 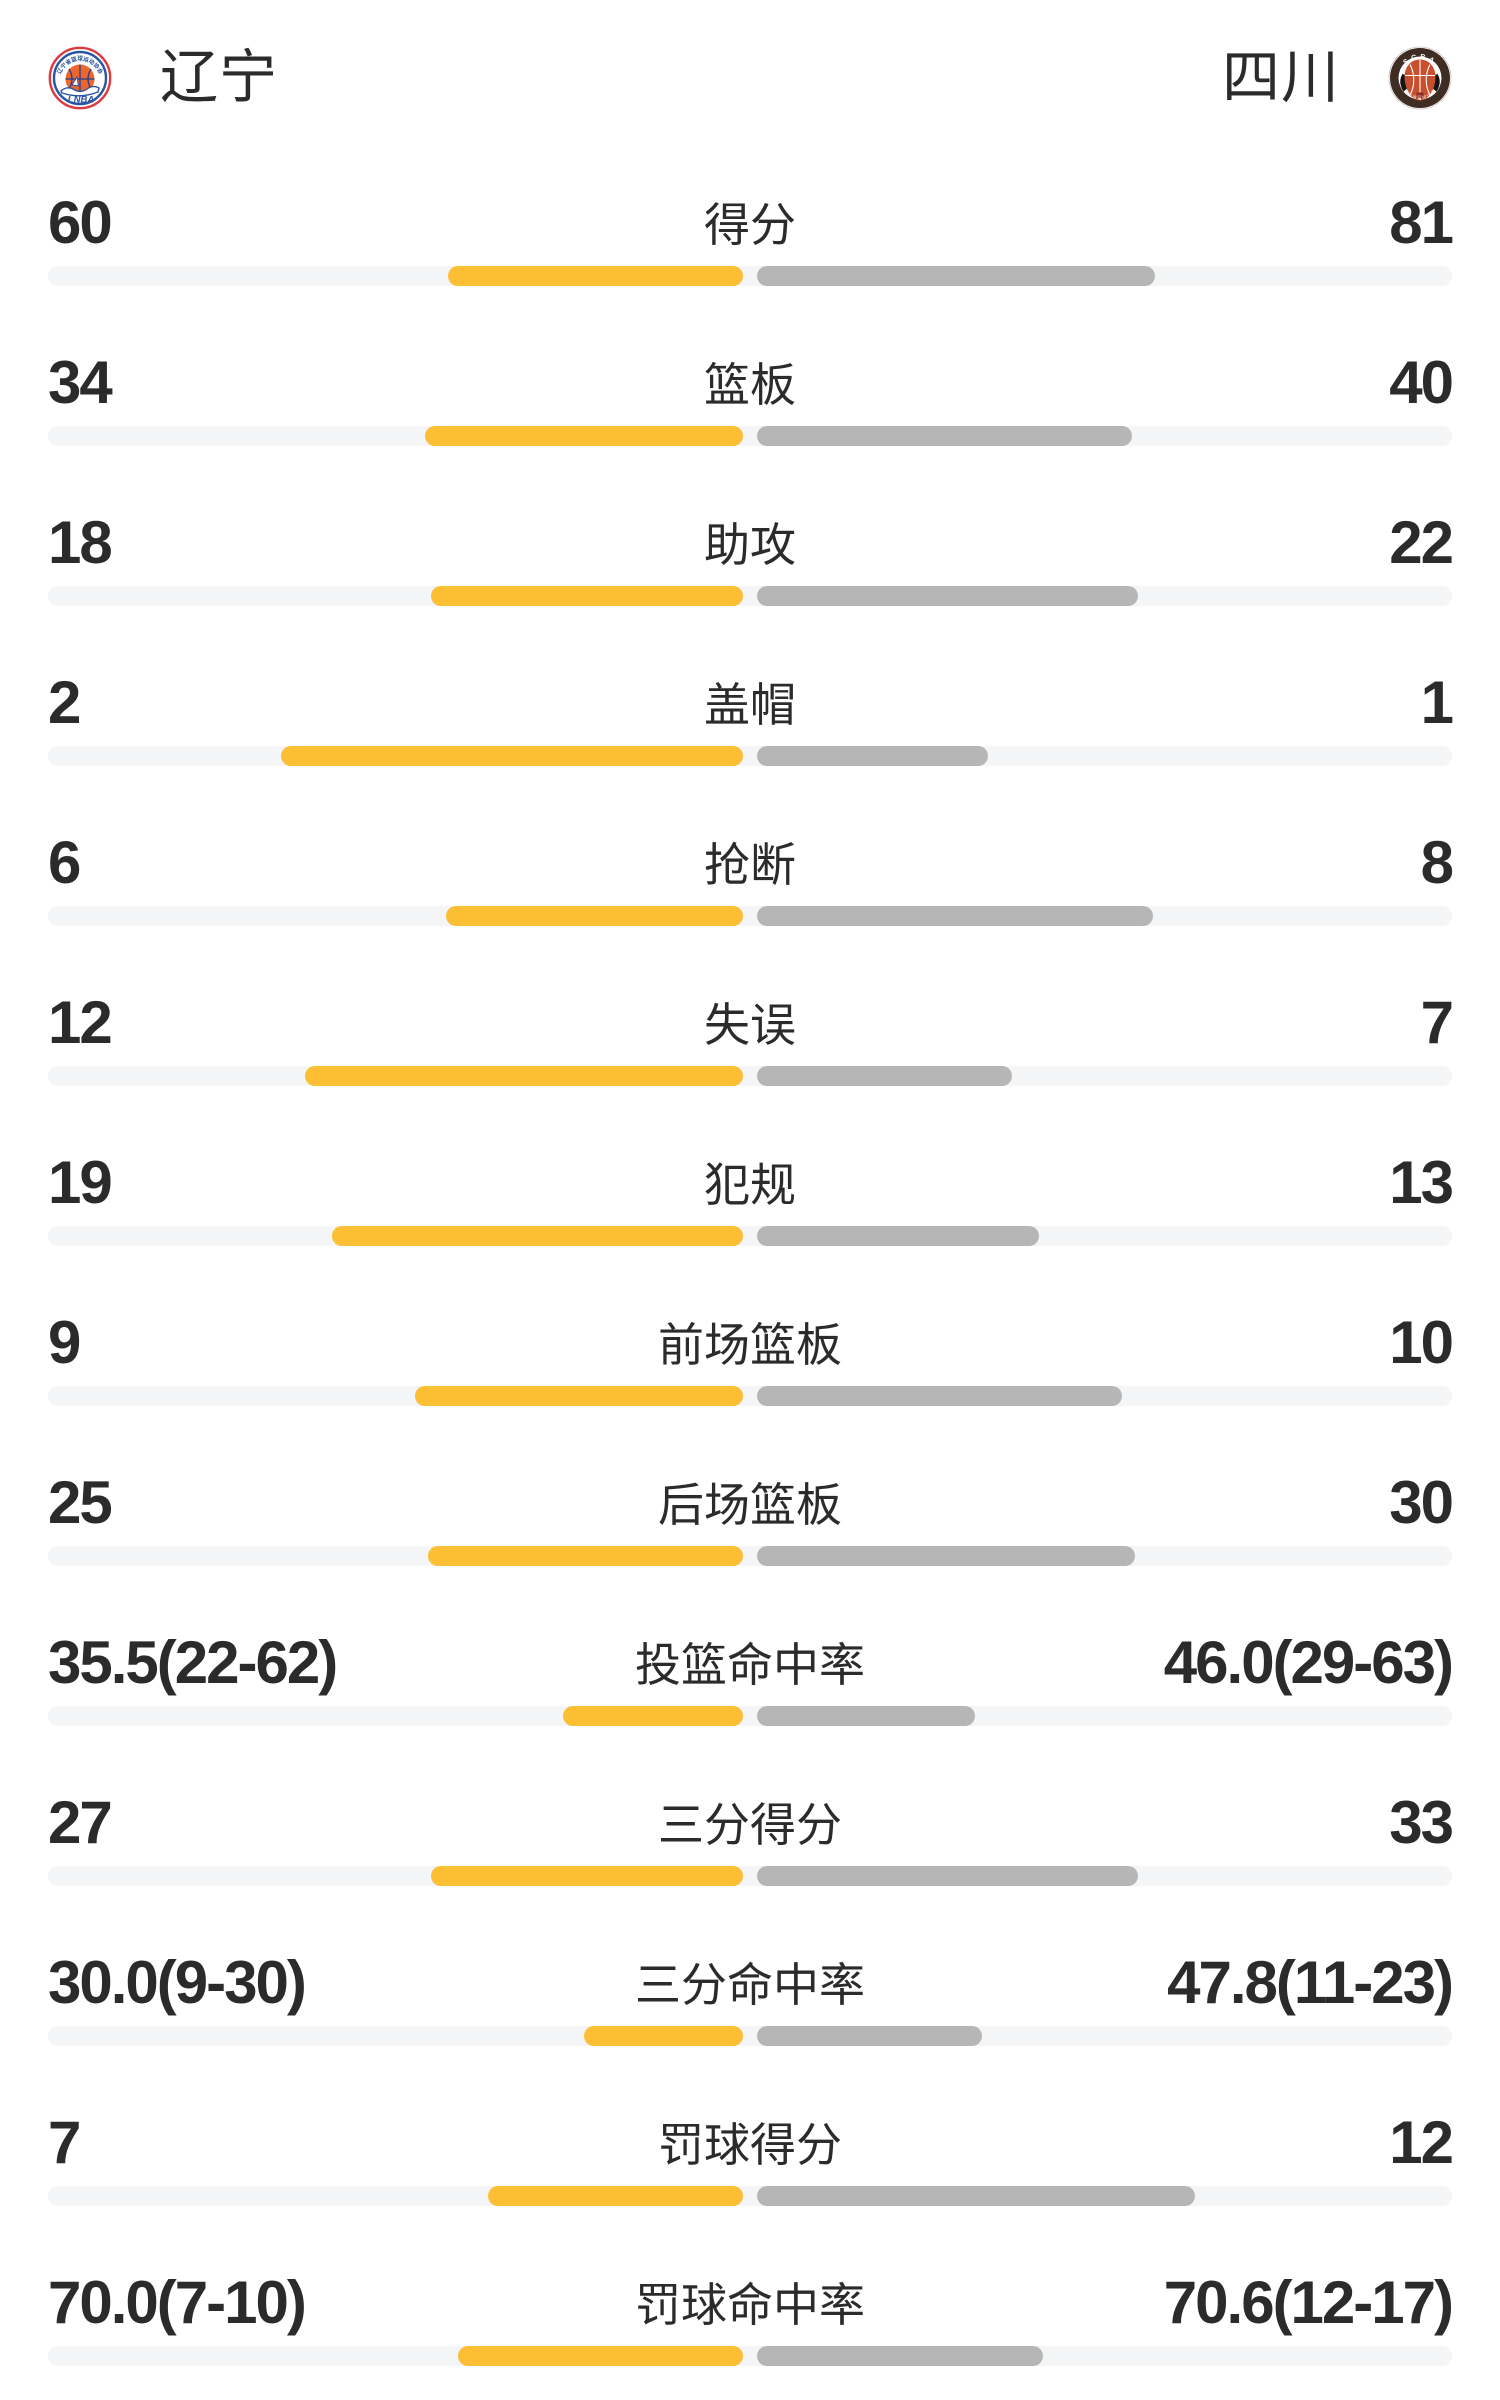 I want to click on stat-label: 得分, so click(x=750, y=225).